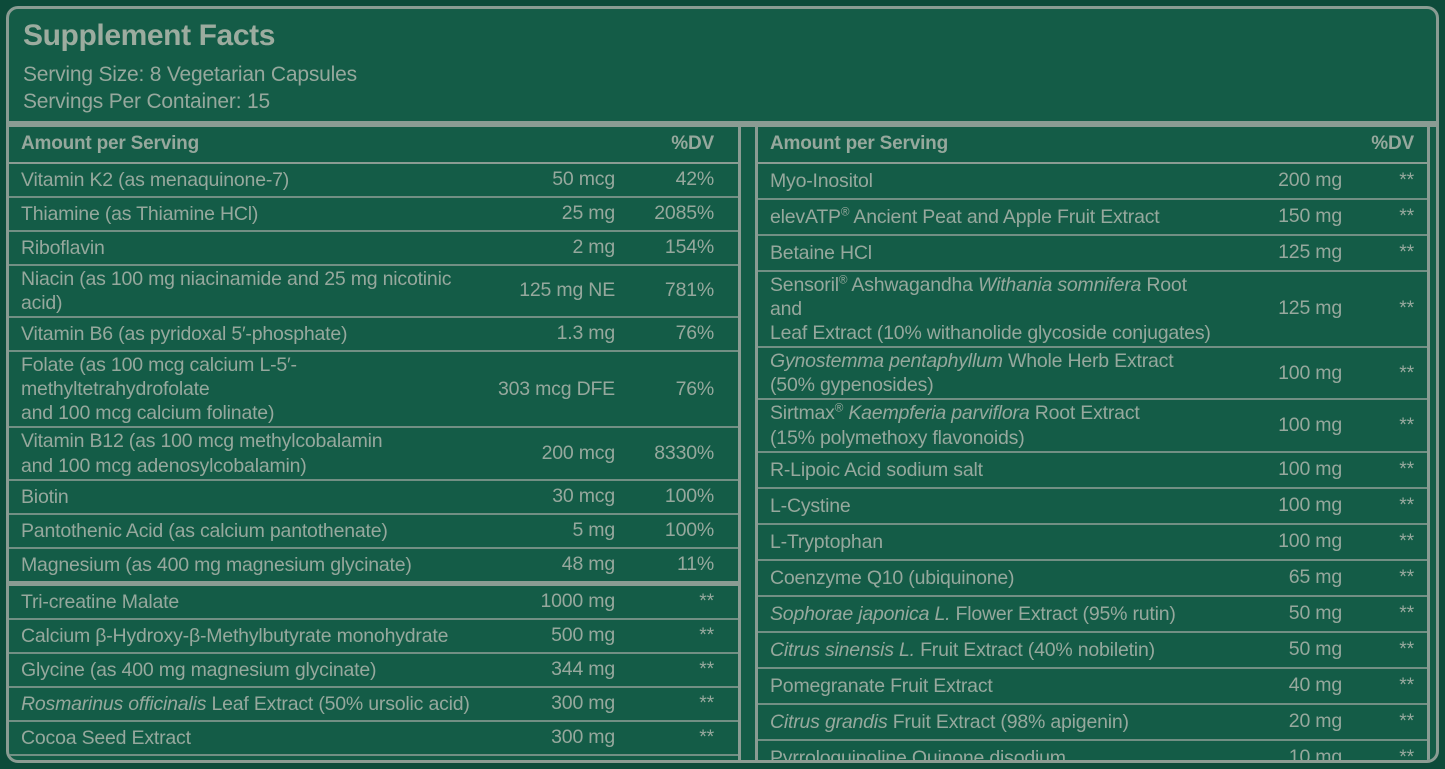 The height and width of the screenshot is (769, 1445). What do you see at coordinates (695, 564) in the screenshot?
I see `ingredient-dv: 11%` at bounding box center [695, 564].